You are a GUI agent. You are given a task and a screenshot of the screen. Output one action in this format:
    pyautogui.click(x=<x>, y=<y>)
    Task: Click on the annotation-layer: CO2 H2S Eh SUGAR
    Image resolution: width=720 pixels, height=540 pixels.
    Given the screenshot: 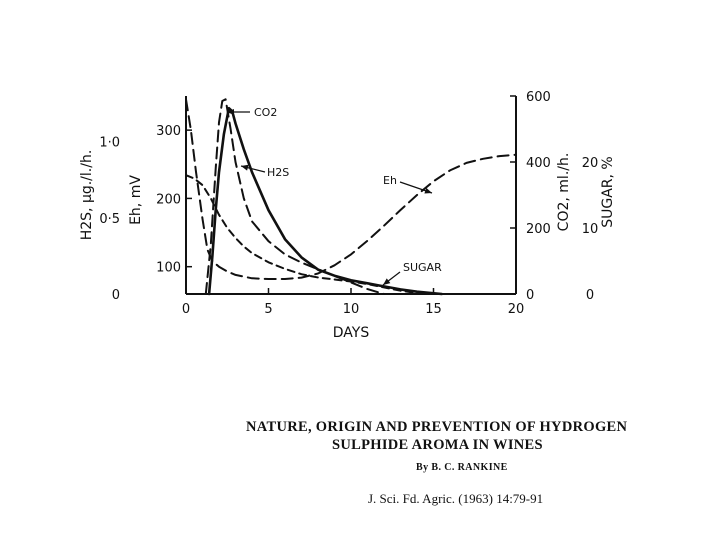 What is the action you would take?
    pyautogui.click(x=334, y=196)
    